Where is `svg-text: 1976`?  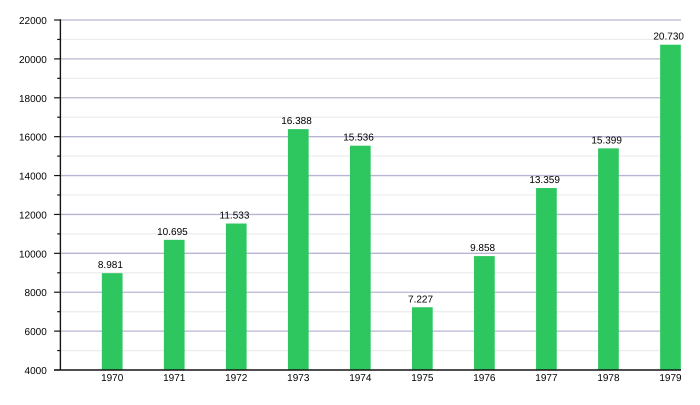
svg-text: 1976 is located at coordinates (484, 378).